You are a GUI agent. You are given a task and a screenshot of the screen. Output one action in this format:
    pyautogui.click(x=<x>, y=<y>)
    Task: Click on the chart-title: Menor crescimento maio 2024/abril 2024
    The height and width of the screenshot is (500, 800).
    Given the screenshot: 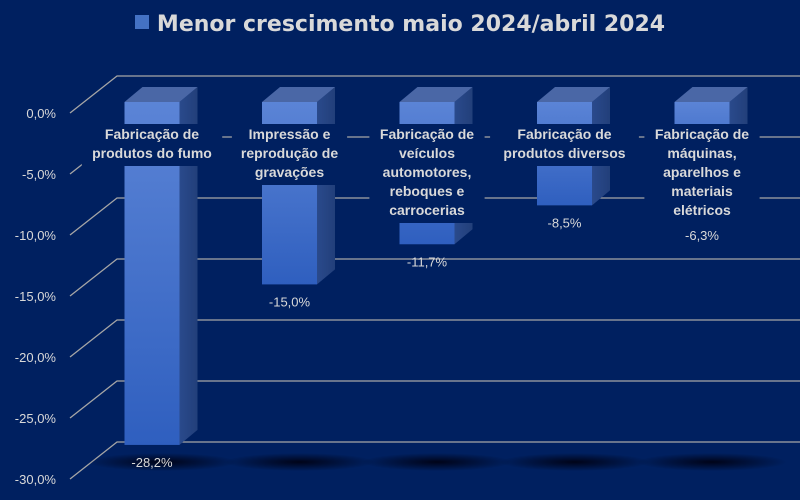 What is the action you would take?
    pyautogui.click(x=411, y=24)
    